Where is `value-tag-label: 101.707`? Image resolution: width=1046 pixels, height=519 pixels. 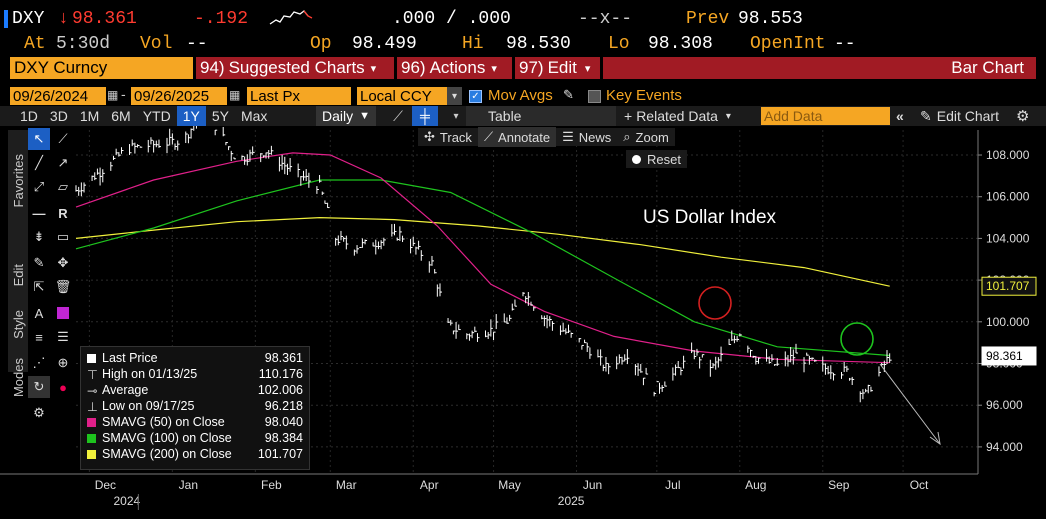 value-tag-label: 101.707 is located at coordinates (1008, 286).